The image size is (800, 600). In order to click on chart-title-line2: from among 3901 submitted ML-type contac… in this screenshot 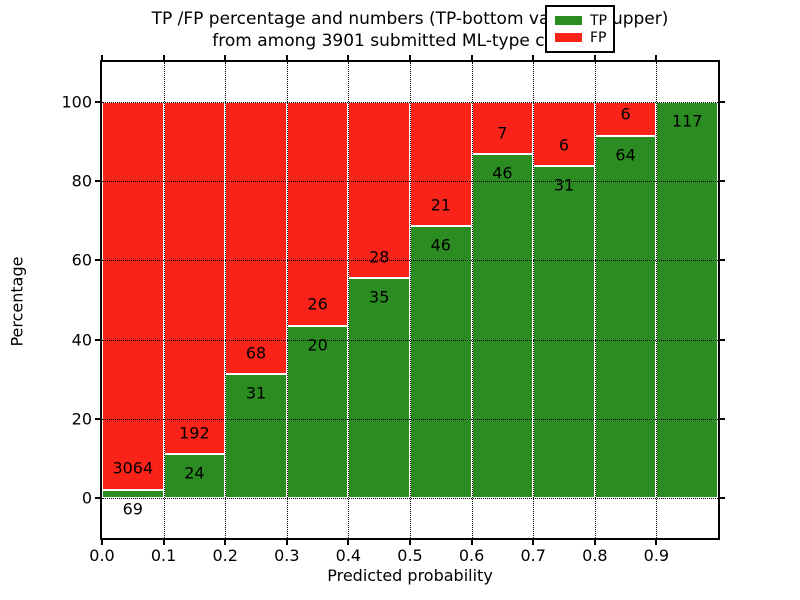, I will do `click(410, 41)`.